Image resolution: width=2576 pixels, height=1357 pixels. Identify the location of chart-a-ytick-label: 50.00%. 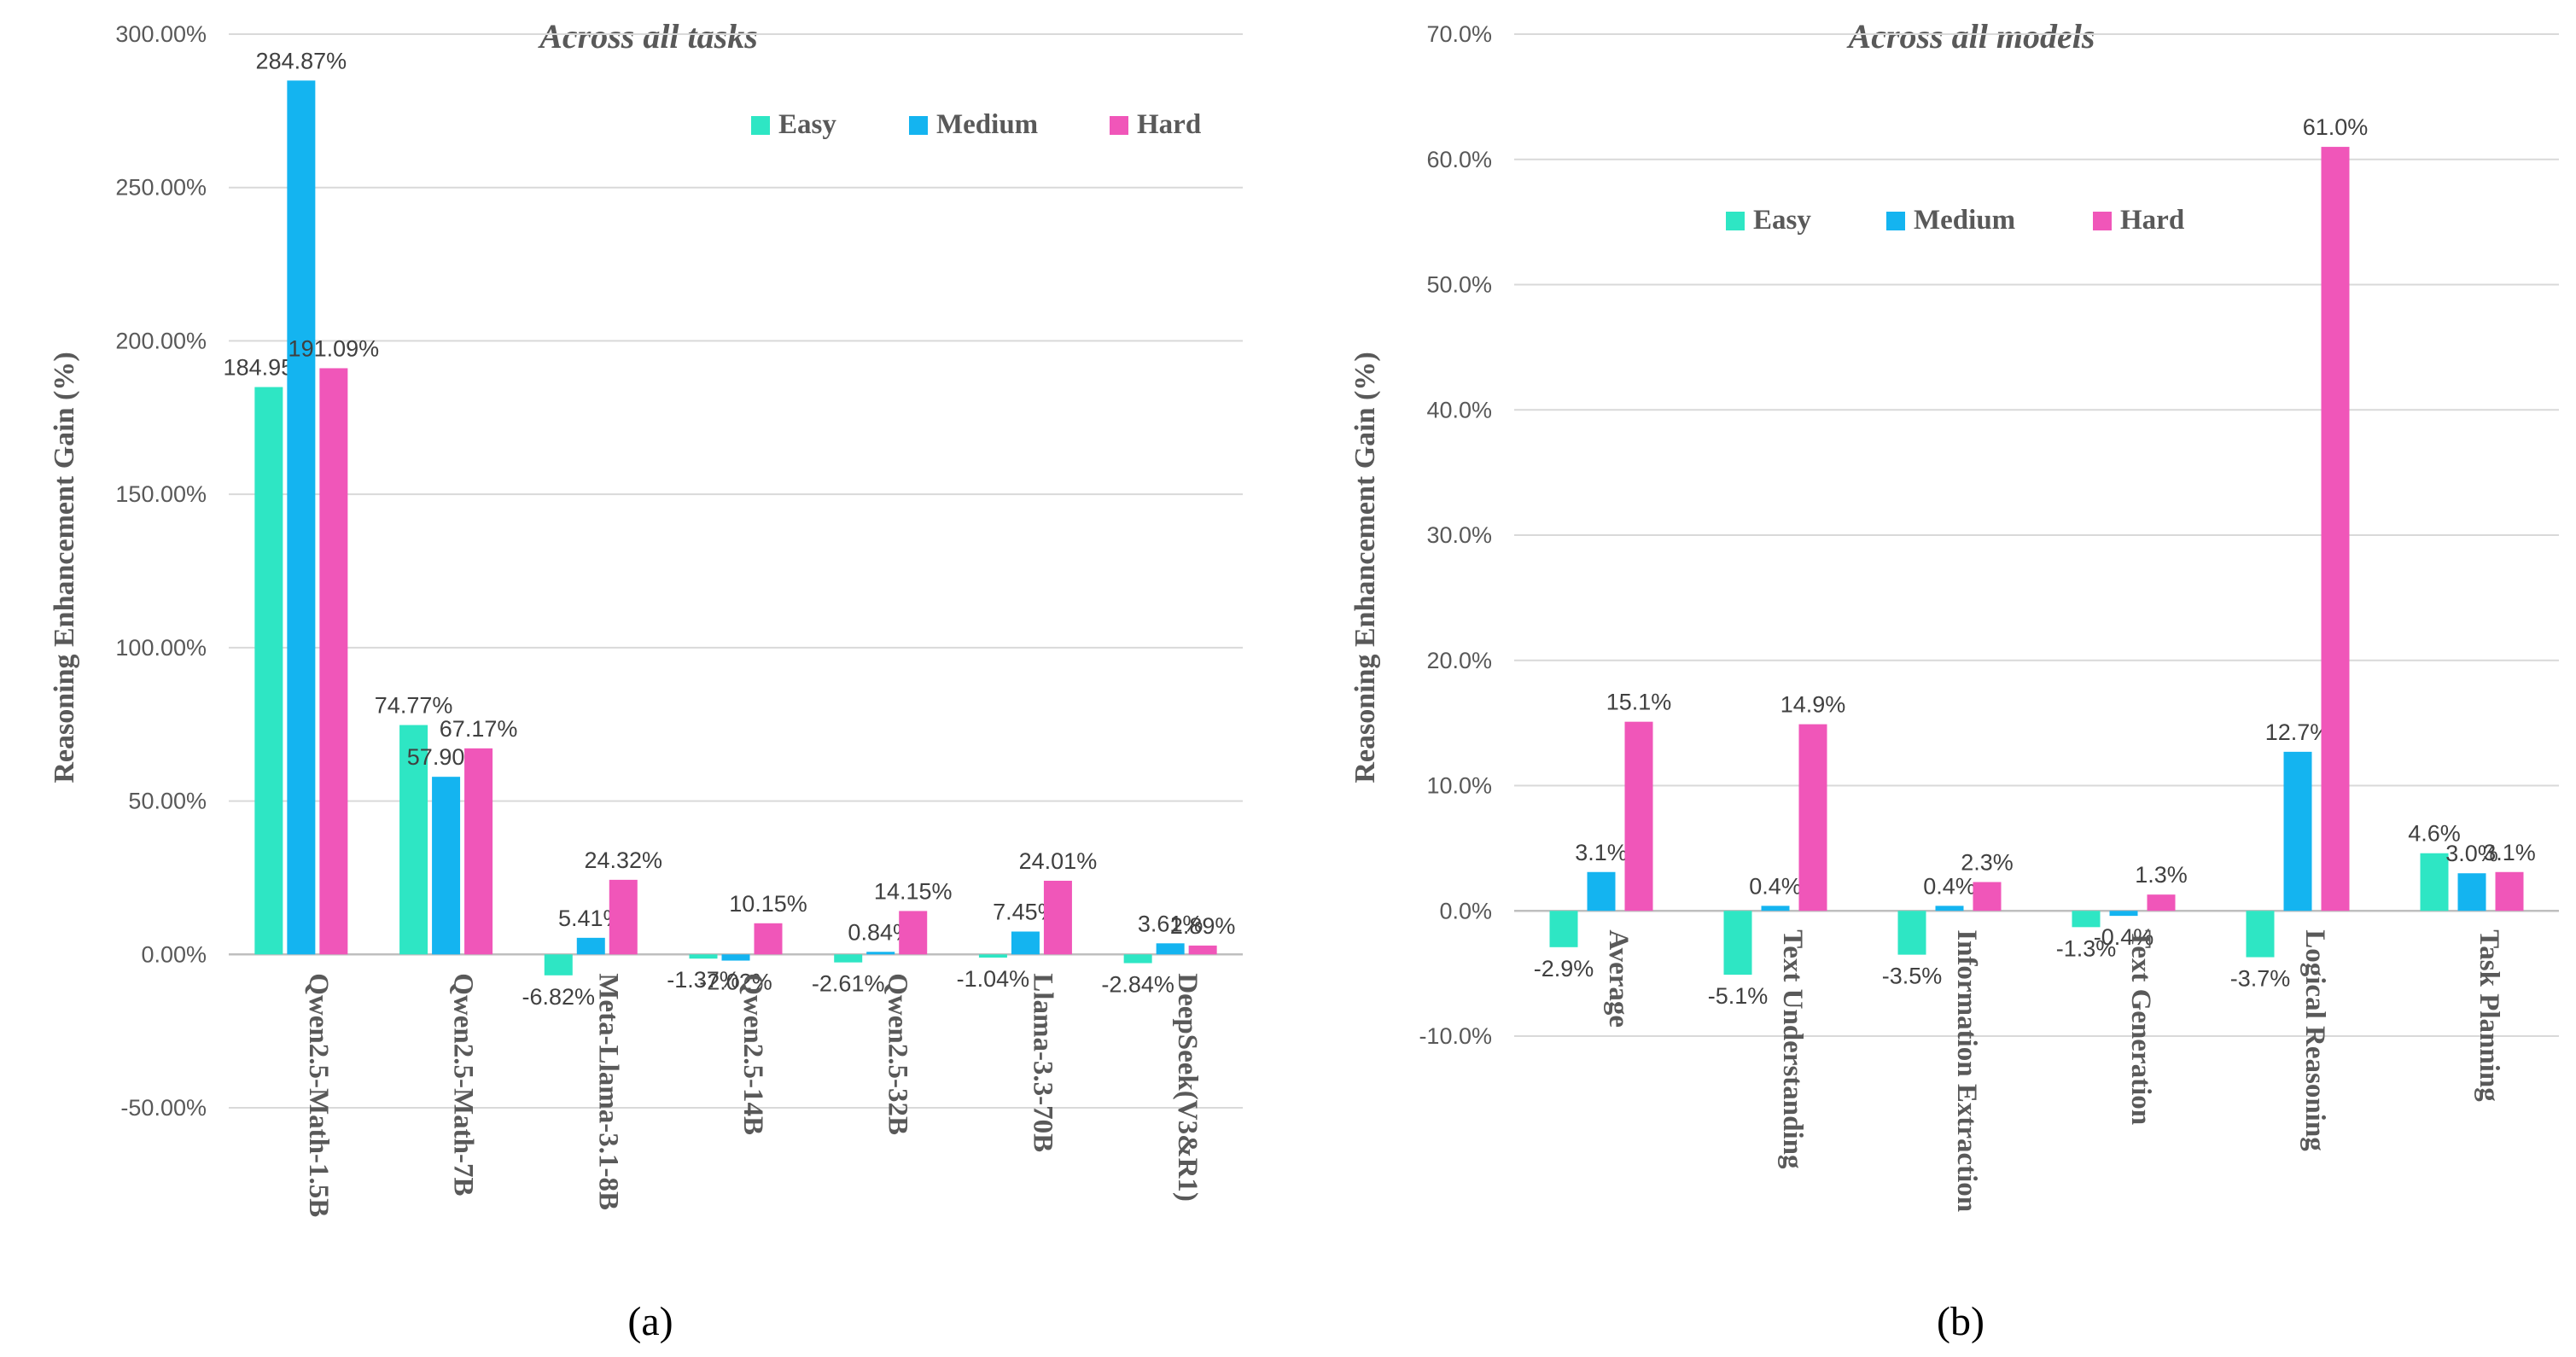
(167, 801).